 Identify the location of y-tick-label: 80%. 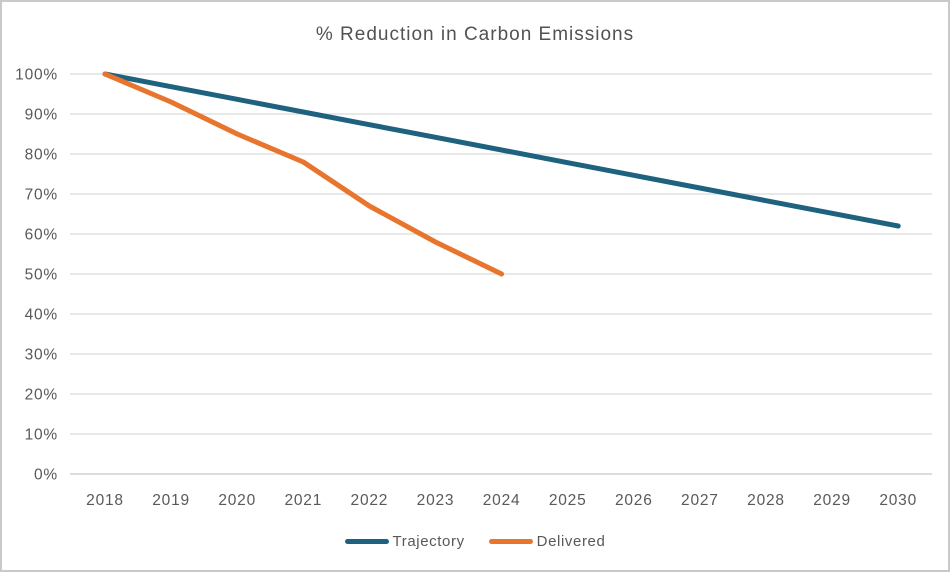
(41, 155).